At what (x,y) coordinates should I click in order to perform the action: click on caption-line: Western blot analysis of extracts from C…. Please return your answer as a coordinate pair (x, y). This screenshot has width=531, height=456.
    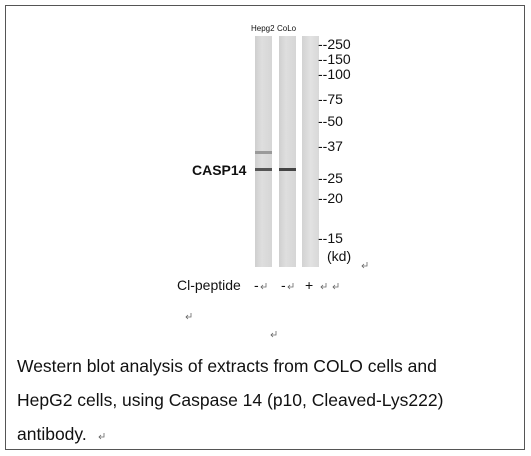
    Looking at the image, I should click on (227, 366).